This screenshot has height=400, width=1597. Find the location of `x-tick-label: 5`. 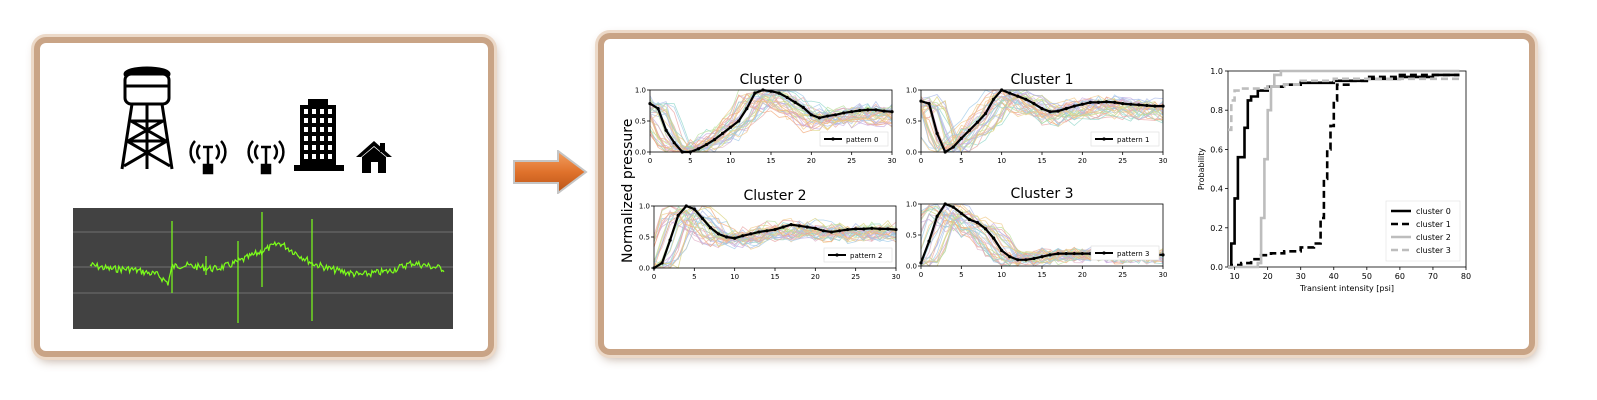

x-tick-label: 5 is located at coordinates (961, 275).